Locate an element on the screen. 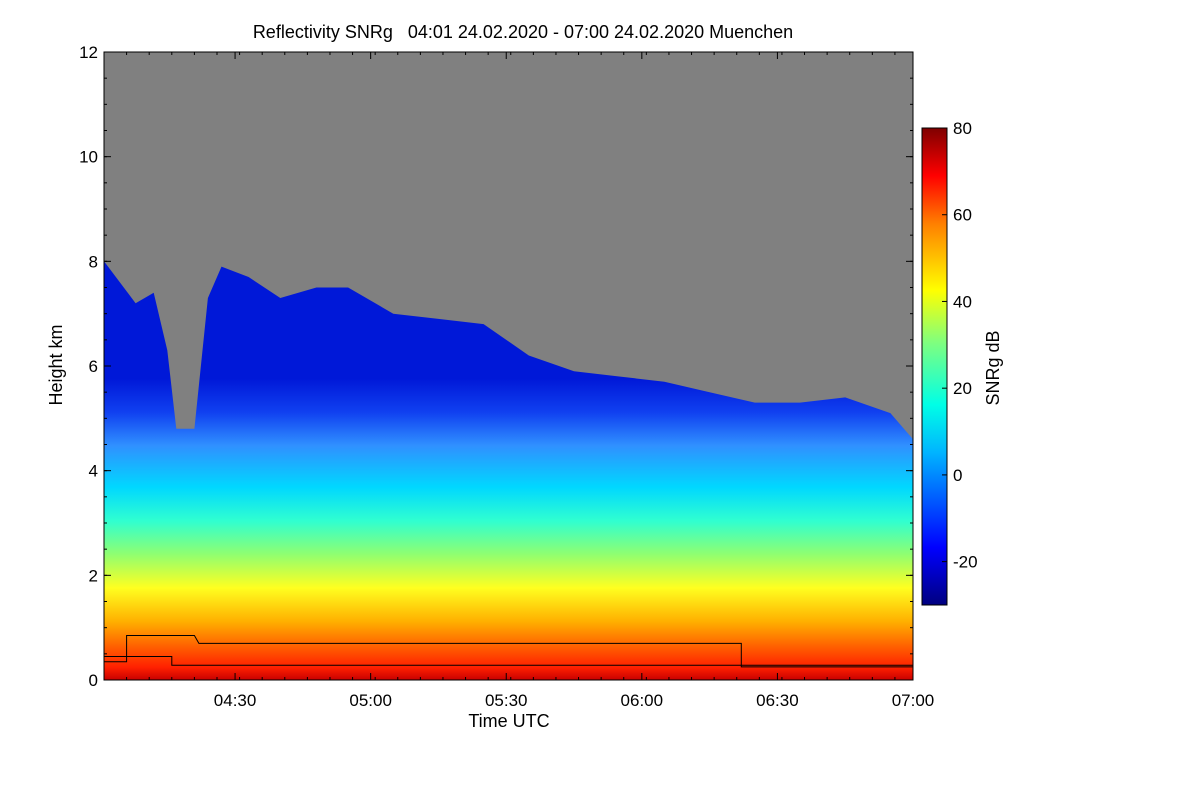 This screenshot has height=800, width=1200. y-tick-label: 8 is located at coordinates (93, 261).